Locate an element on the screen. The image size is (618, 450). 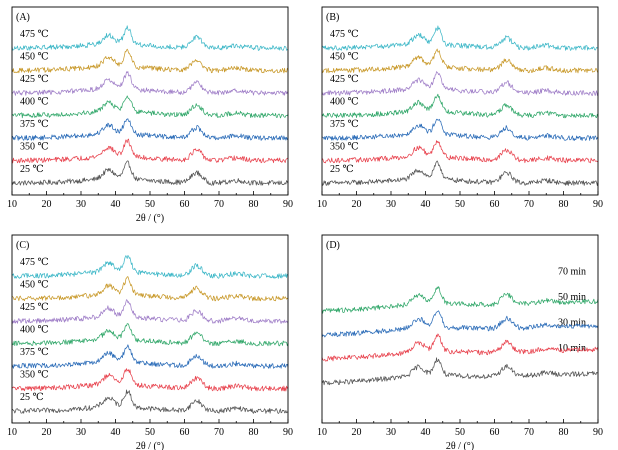
panel-label: (D) is located at coordinates (333, 245).